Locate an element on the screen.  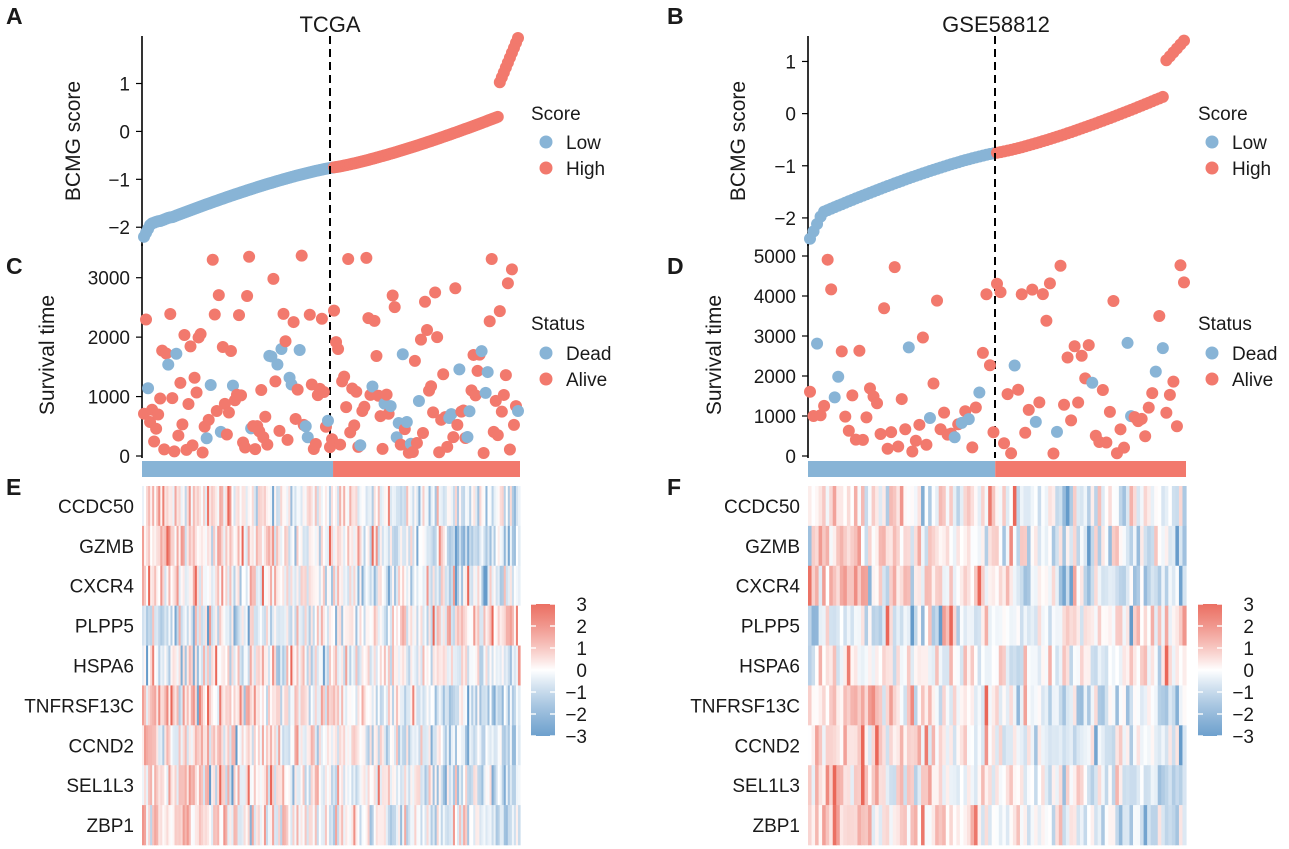
colorbar-tick-label: 0 is located at coordinates (1248, 671).